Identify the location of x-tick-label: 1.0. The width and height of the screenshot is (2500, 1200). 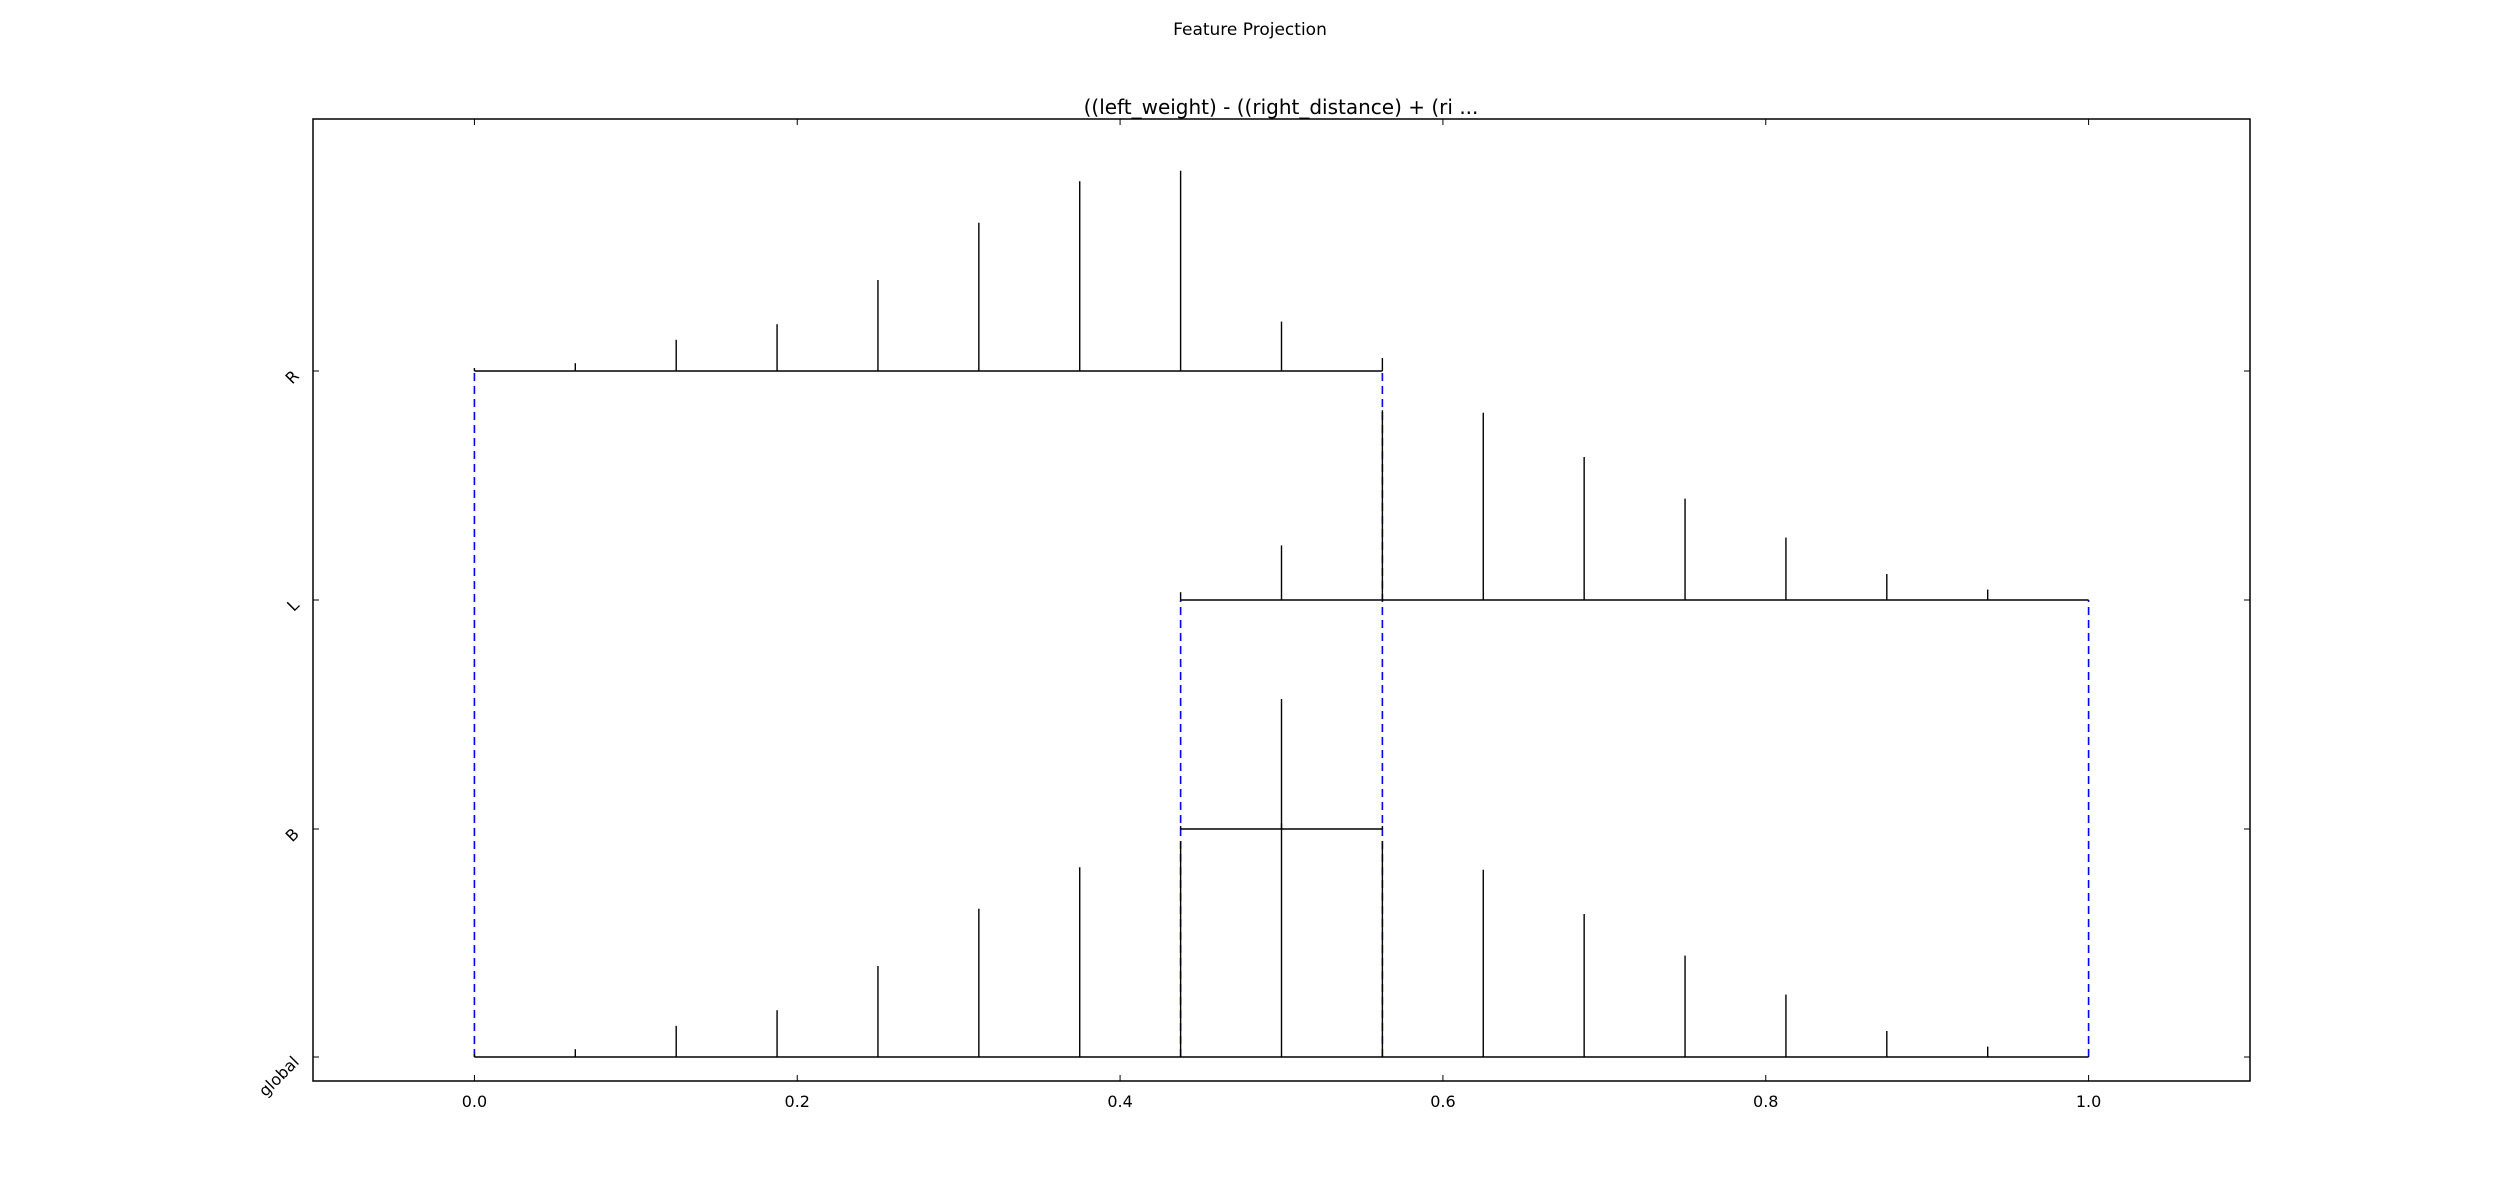
(2088, 1101).